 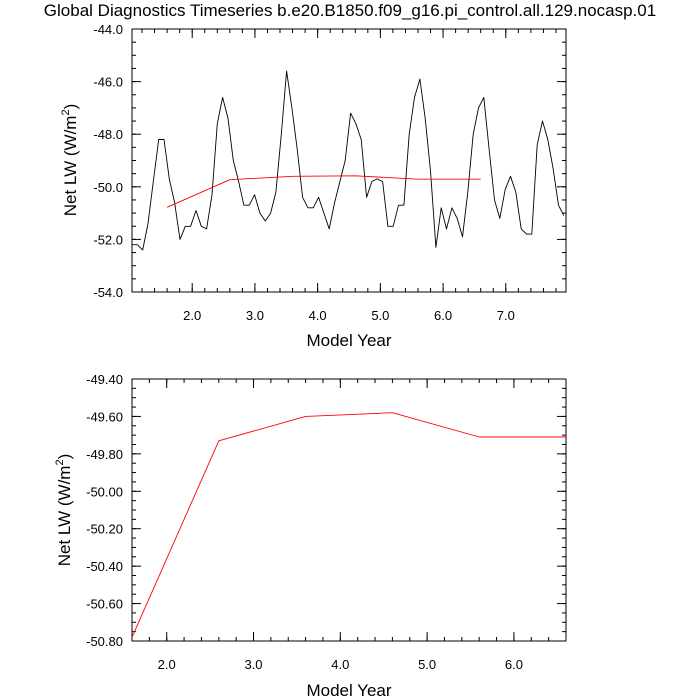 I want to click on y-tick-label: -49.80, so click(x=104, y=454).